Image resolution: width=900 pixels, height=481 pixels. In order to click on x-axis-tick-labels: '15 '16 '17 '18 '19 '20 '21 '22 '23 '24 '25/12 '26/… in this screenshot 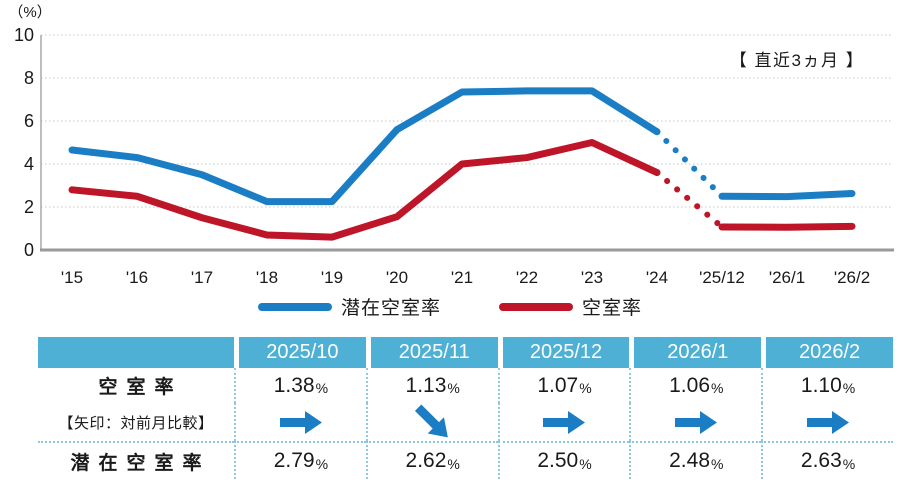, I will do `click(465, 277)`.